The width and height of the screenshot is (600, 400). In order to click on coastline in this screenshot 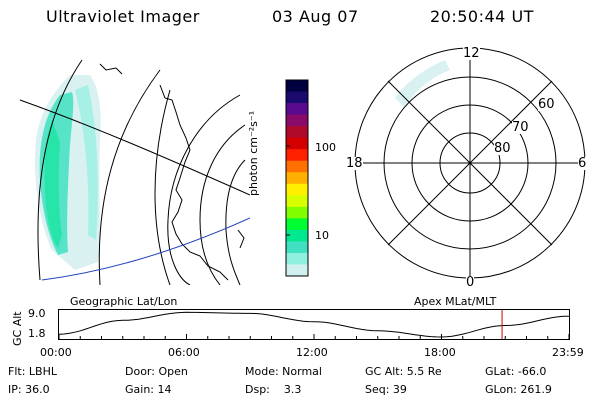, I will do `click(172, 172)`.